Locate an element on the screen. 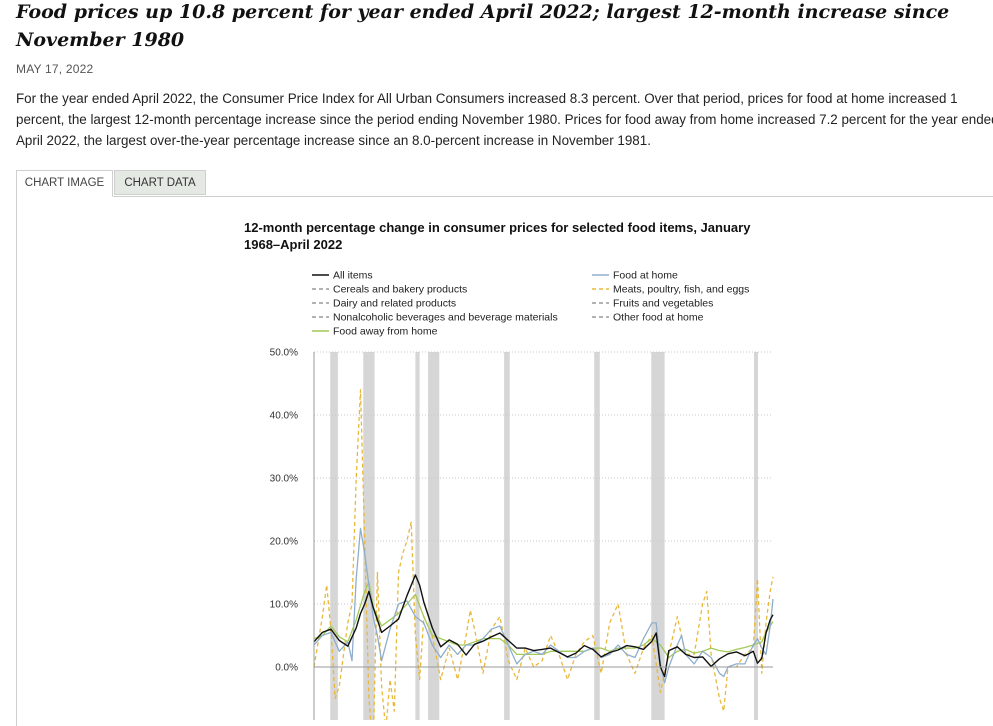 The width and height of the screenshot is (993, 726). y-tick-label: 50.0% is located at coordinates (284, 353).